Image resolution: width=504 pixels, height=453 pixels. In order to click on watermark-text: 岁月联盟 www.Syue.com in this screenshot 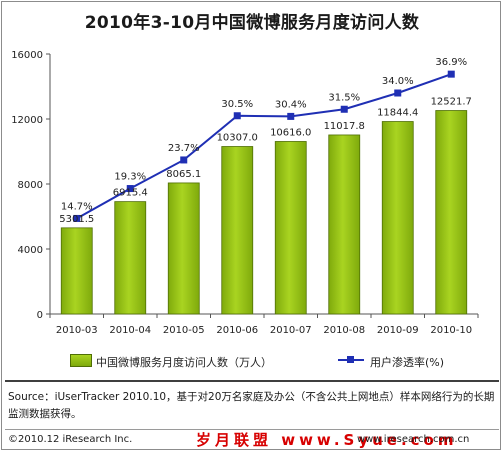, I will do `click(327, 440)`.